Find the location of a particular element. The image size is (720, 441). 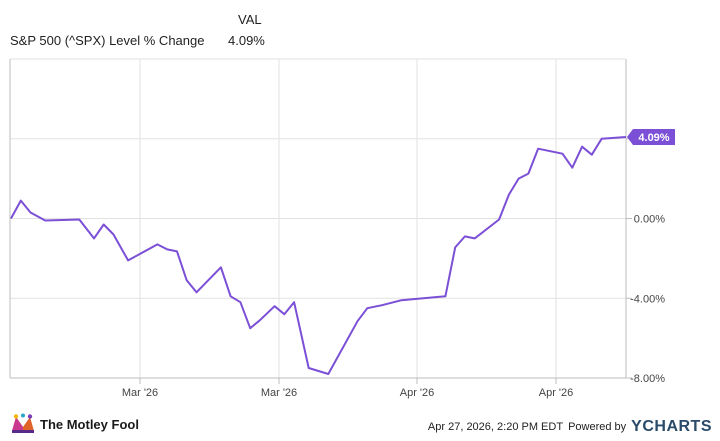

motley-fool-branding: The Motley Fool is located at coordinates (74, 424).